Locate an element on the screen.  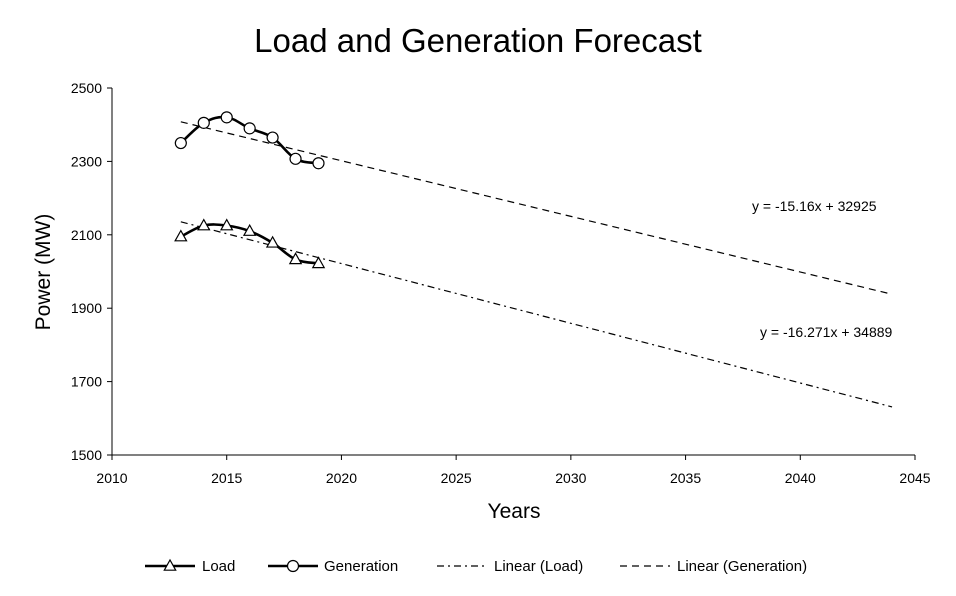
equation-generation: y = -15.16x + 32925 is located at coordinates (814, 206).